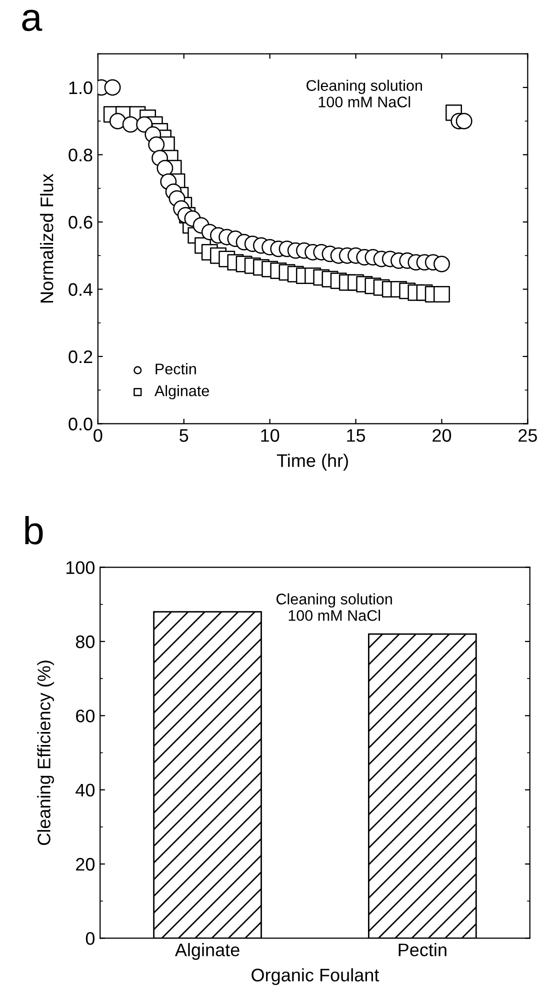 Image resolution: width=544 pixels, height=997 pixels. Describe the element at coordinates (47, 238) in the screenshot. I see `y-axis-title: Normalized Flux` at that location.